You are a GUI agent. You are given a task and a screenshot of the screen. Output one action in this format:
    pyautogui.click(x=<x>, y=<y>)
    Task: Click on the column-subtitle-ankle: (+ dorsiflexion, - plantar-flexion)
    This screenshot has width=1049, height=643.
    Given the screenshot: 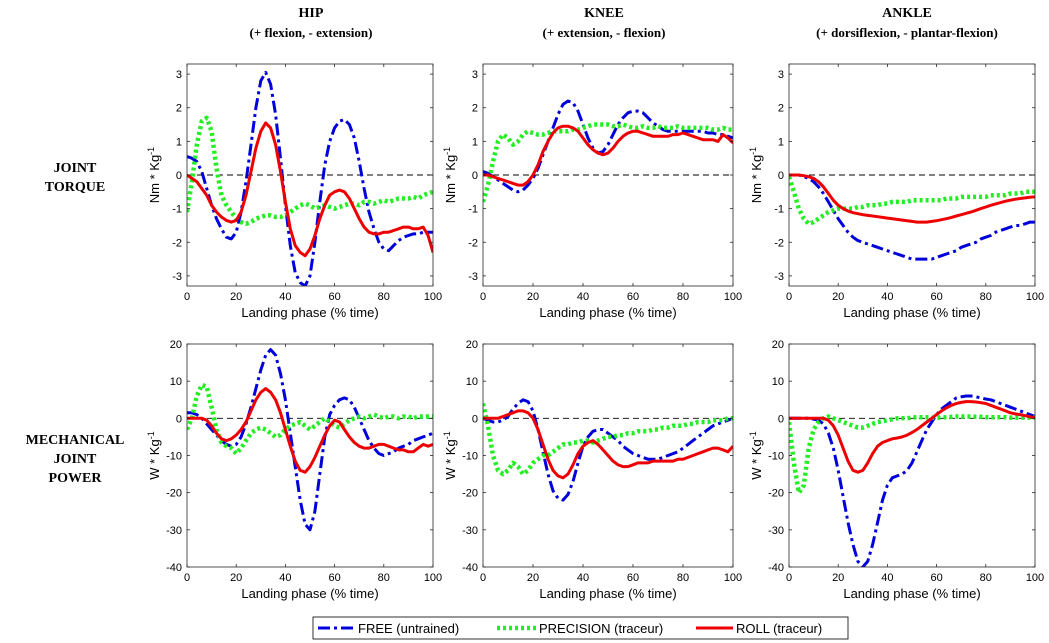 What is the action you would take?
    pyautogui.click(x=907, y=32)
    